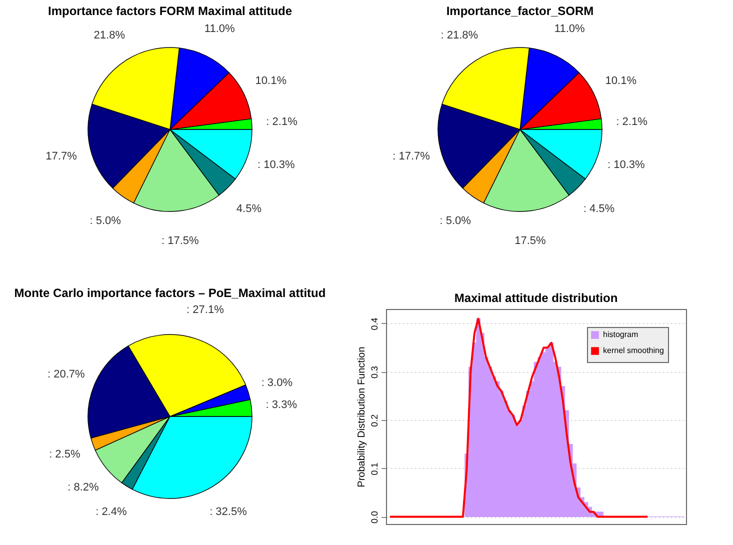 This screenshot has width=733, height=545. Describe the element at coordinates (536, 298) in the screenshot. I see `chart-title: Maximal attitude distribution` at that location.